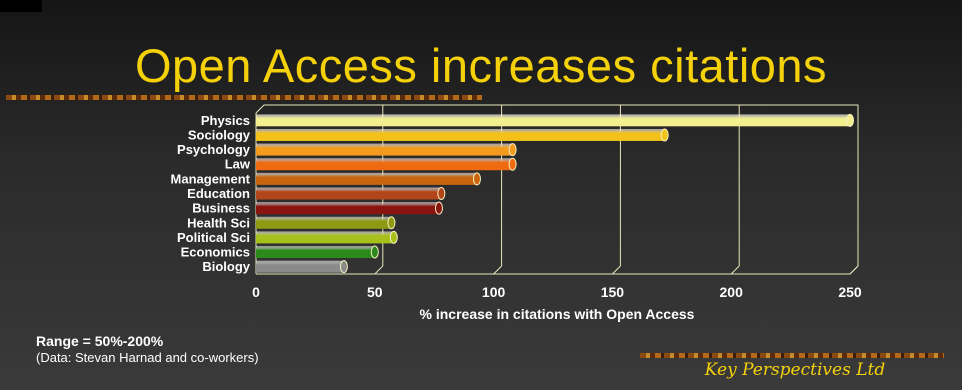 Image resolution: width=962 pixels, height=390 pixels. Describe the element at coordinates (850, 292) in the screenshot. I see `x-tick-label: 250` at that location.